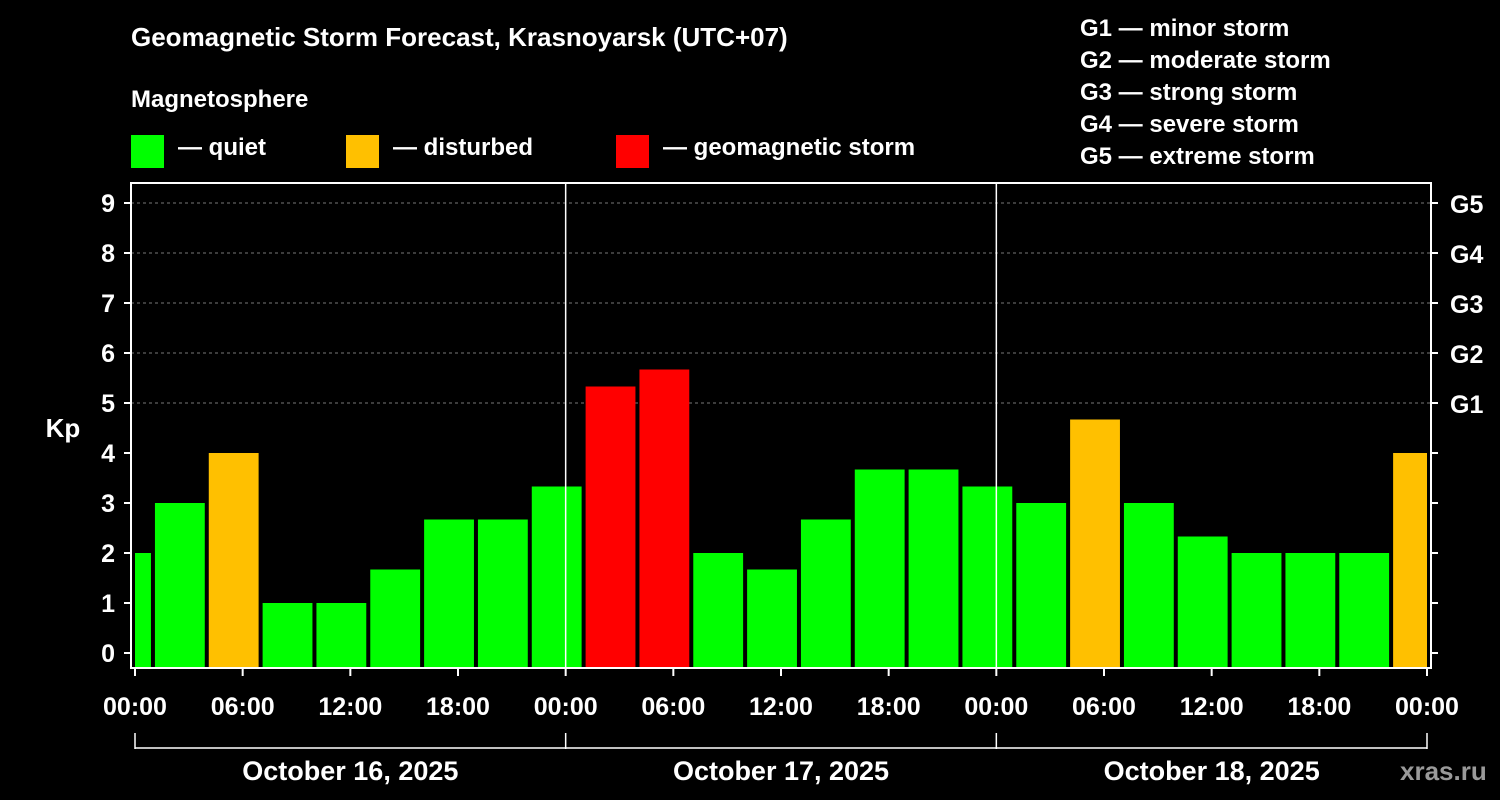  Describe the element at coordinates (632, 151) in the screenshot. I see `legend-swatch-storm` at that location.